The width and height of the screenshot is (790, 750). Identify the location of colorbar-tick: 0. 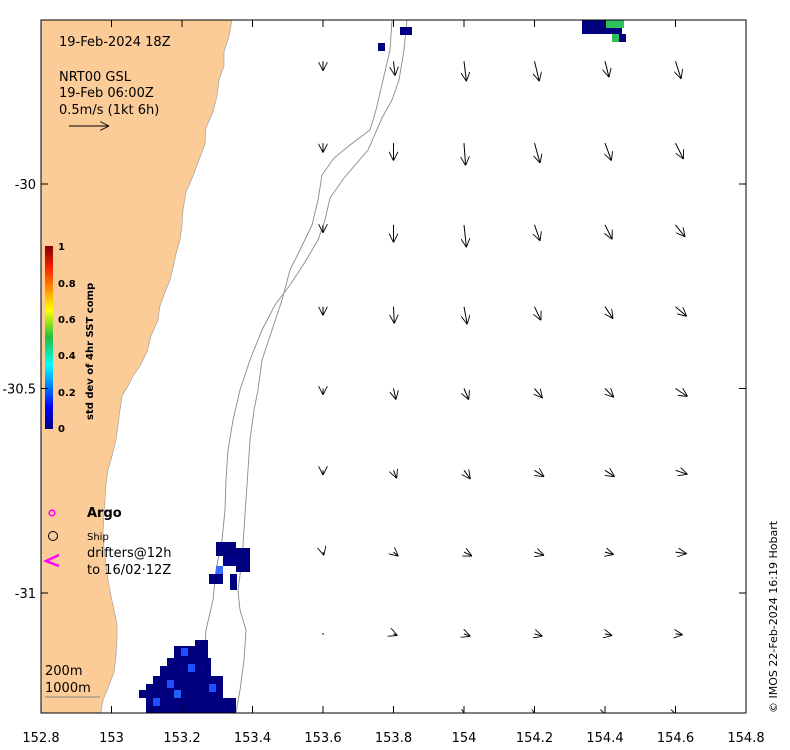
(61, 429).